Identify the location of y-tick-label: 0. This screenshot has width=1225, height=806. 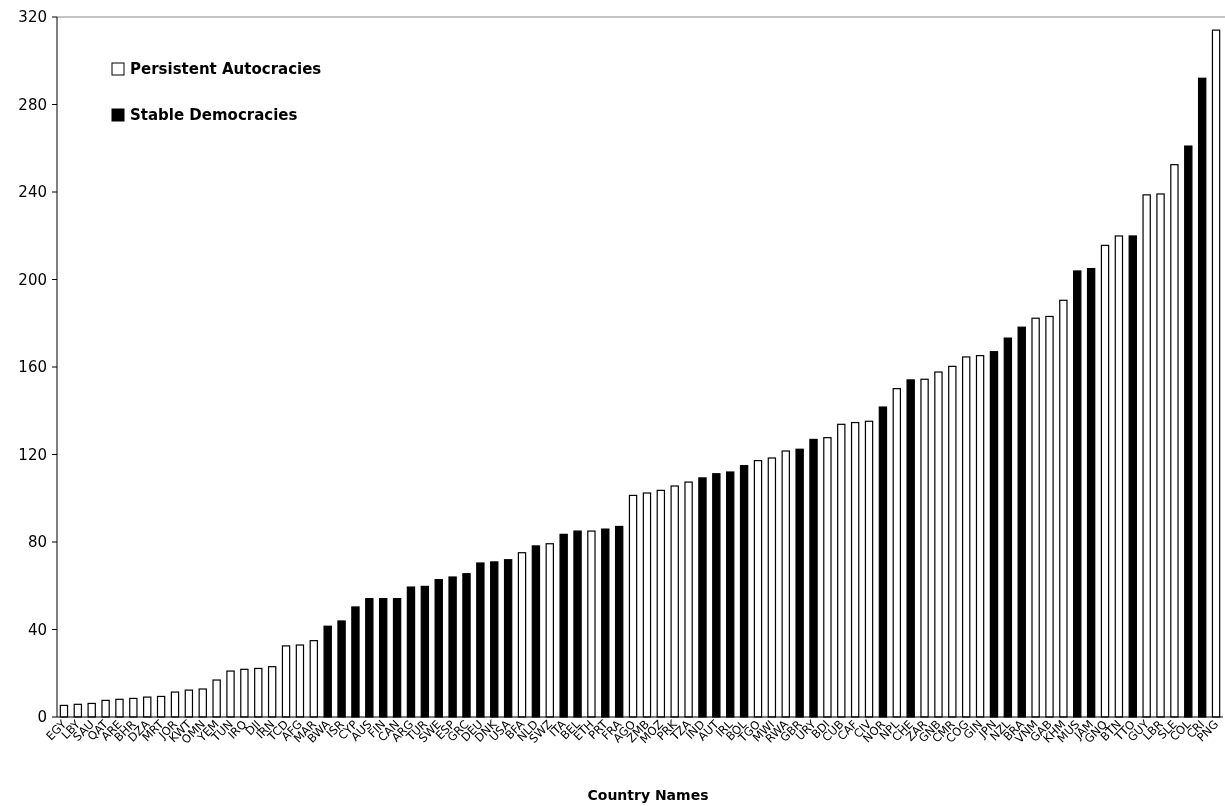
(42, 717).